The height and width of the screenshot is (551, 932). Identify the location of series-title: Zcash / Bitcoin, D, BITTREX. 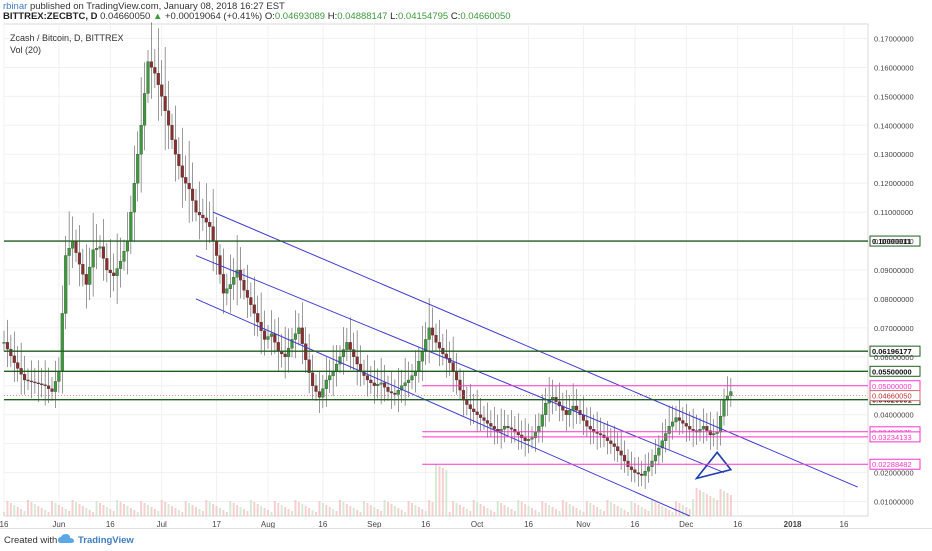
(67, 38).